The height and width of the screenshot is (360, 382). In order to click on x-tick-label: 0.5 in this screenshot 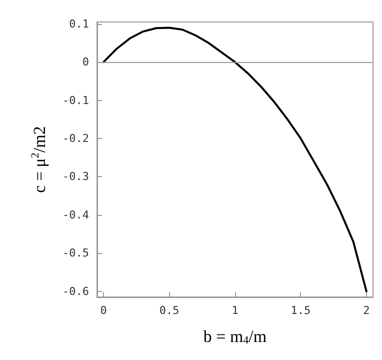, I will do `click(169, 310)`.